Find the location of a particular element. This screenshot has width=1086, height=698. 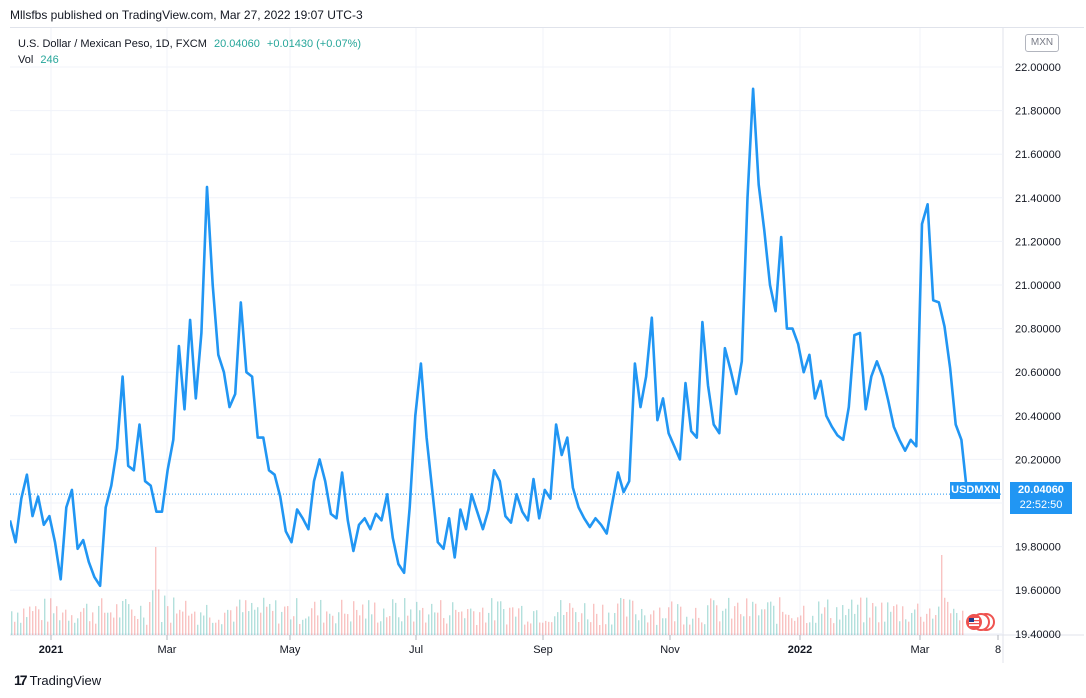

y-tick-label: 20.80000 is located at coordinates (1038, 330).